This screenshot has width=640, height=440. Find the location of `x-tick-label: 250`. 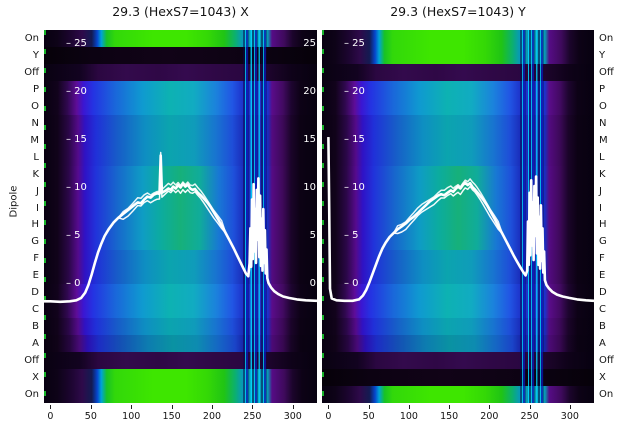

x-tick-label: 250 is located at coordinates (252, 416).